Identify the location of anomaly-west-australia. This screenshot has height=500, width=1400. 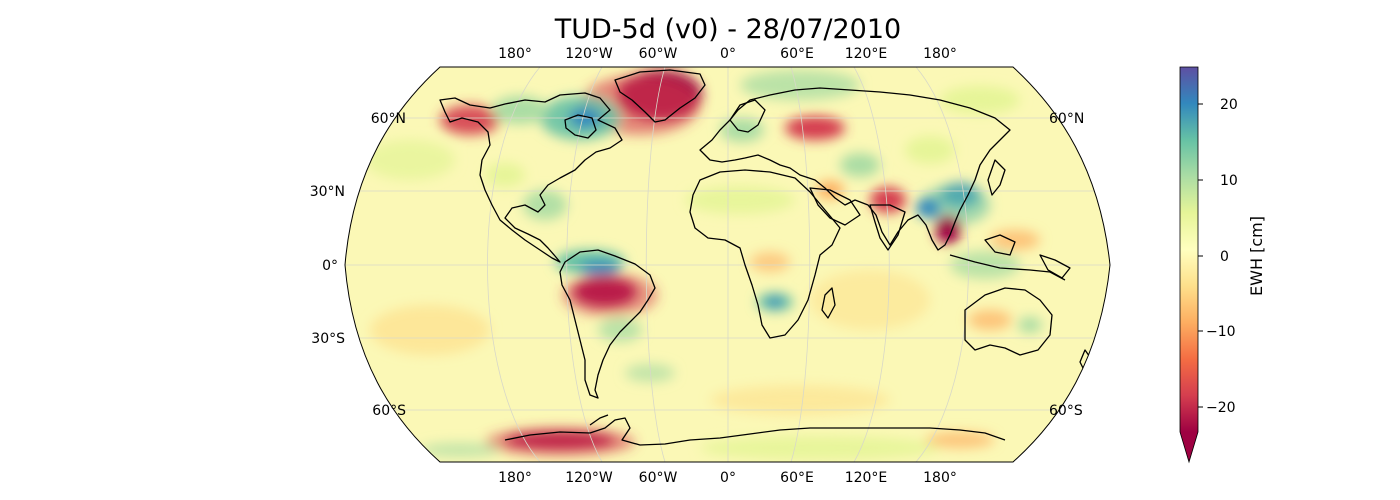
(990, 320).